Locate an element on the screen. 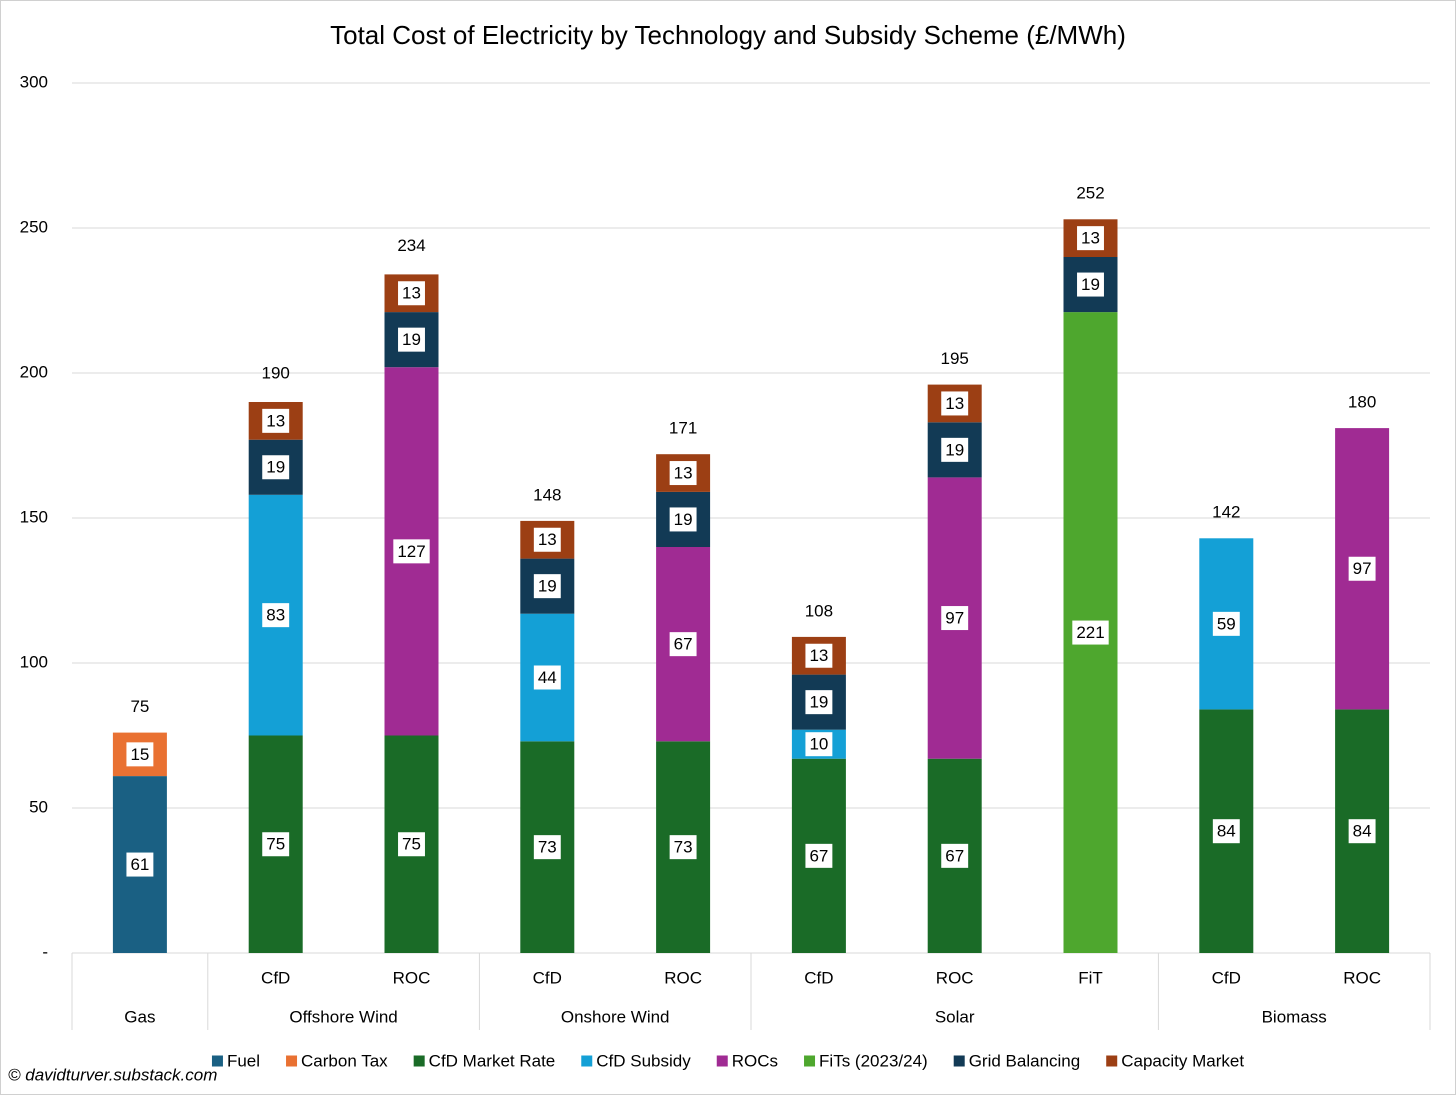  data-label-text: 61 is located at coordinates (139, 864).